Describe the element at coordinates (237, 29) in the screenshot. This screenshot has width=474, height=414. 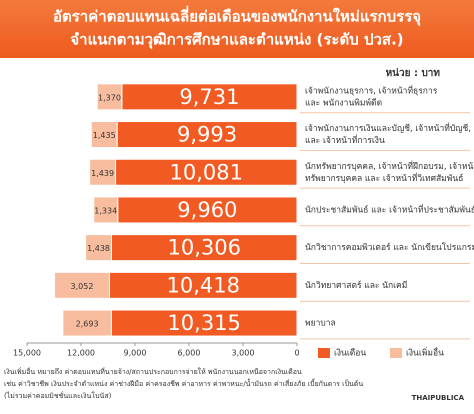
I see `title-band` at that location.